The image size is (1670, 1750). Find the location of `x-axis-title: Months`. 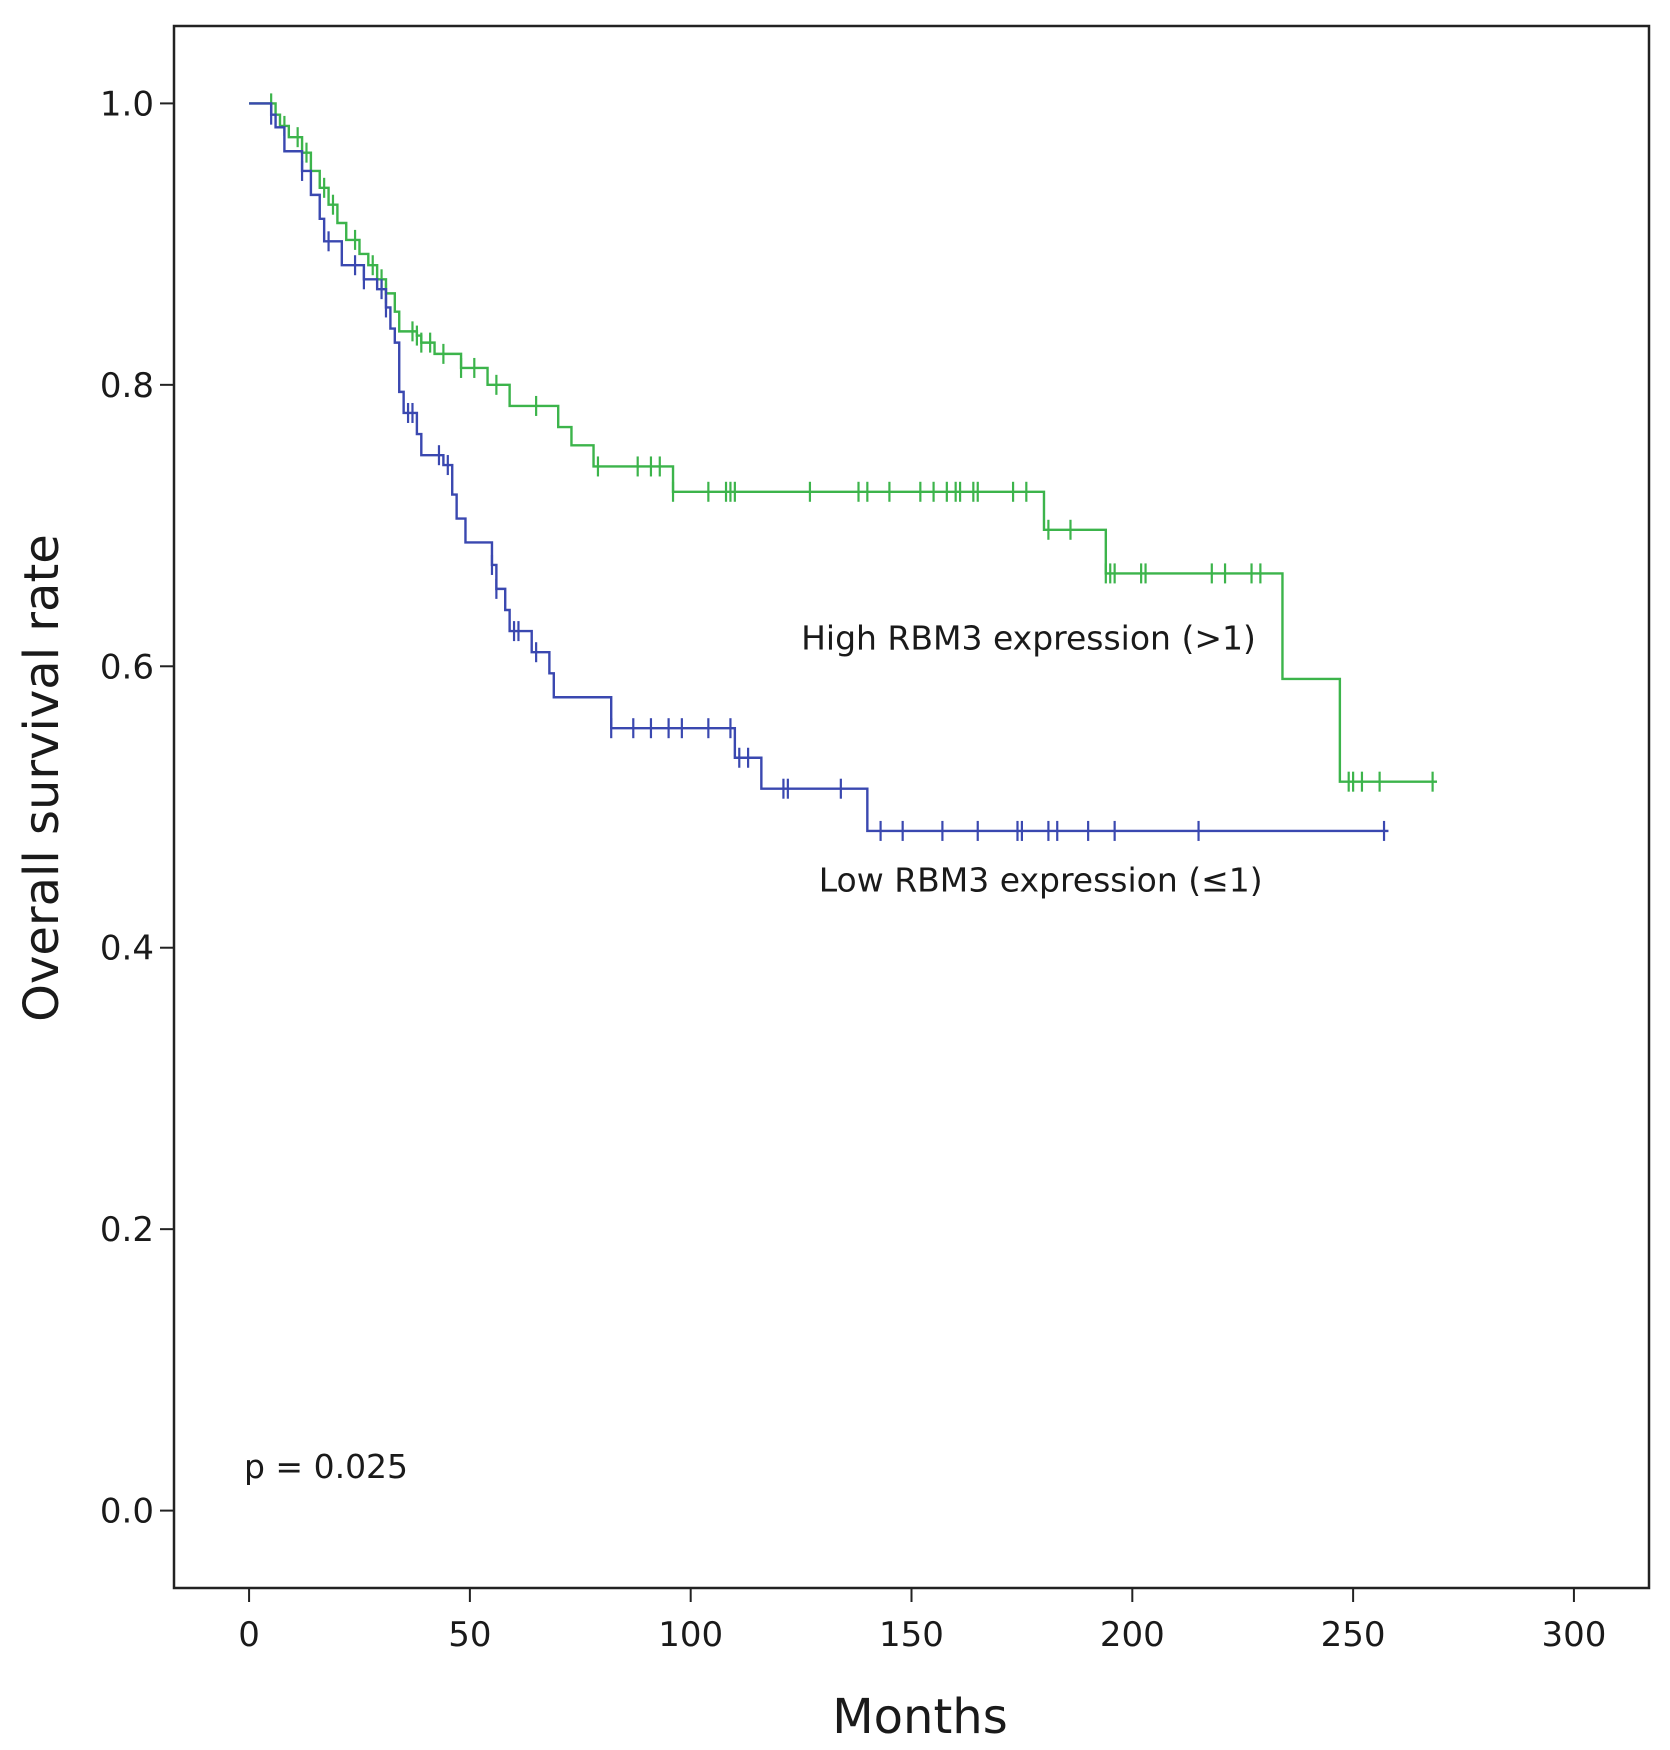

x-axis-title: Months is located at coordinates (919, 1717).